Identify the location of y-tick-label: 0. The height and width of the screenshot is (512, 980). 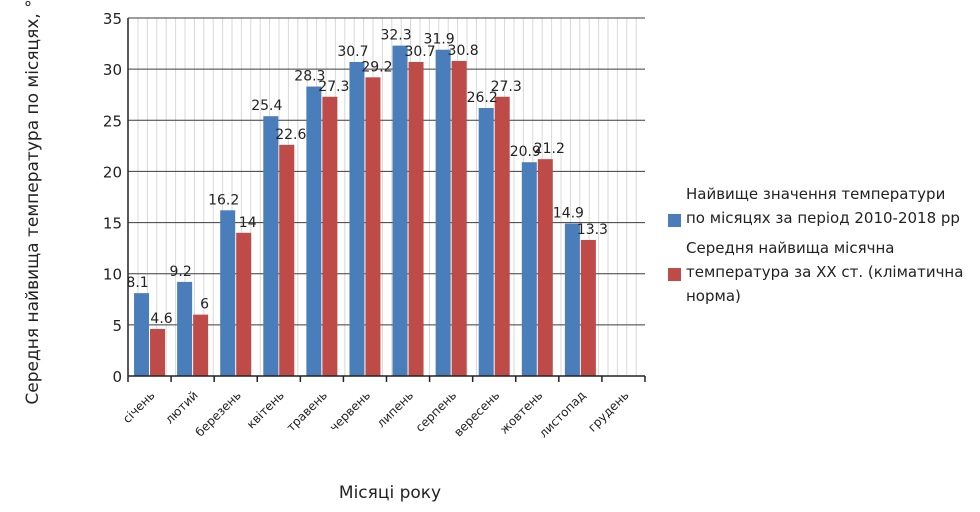
(117, 377).